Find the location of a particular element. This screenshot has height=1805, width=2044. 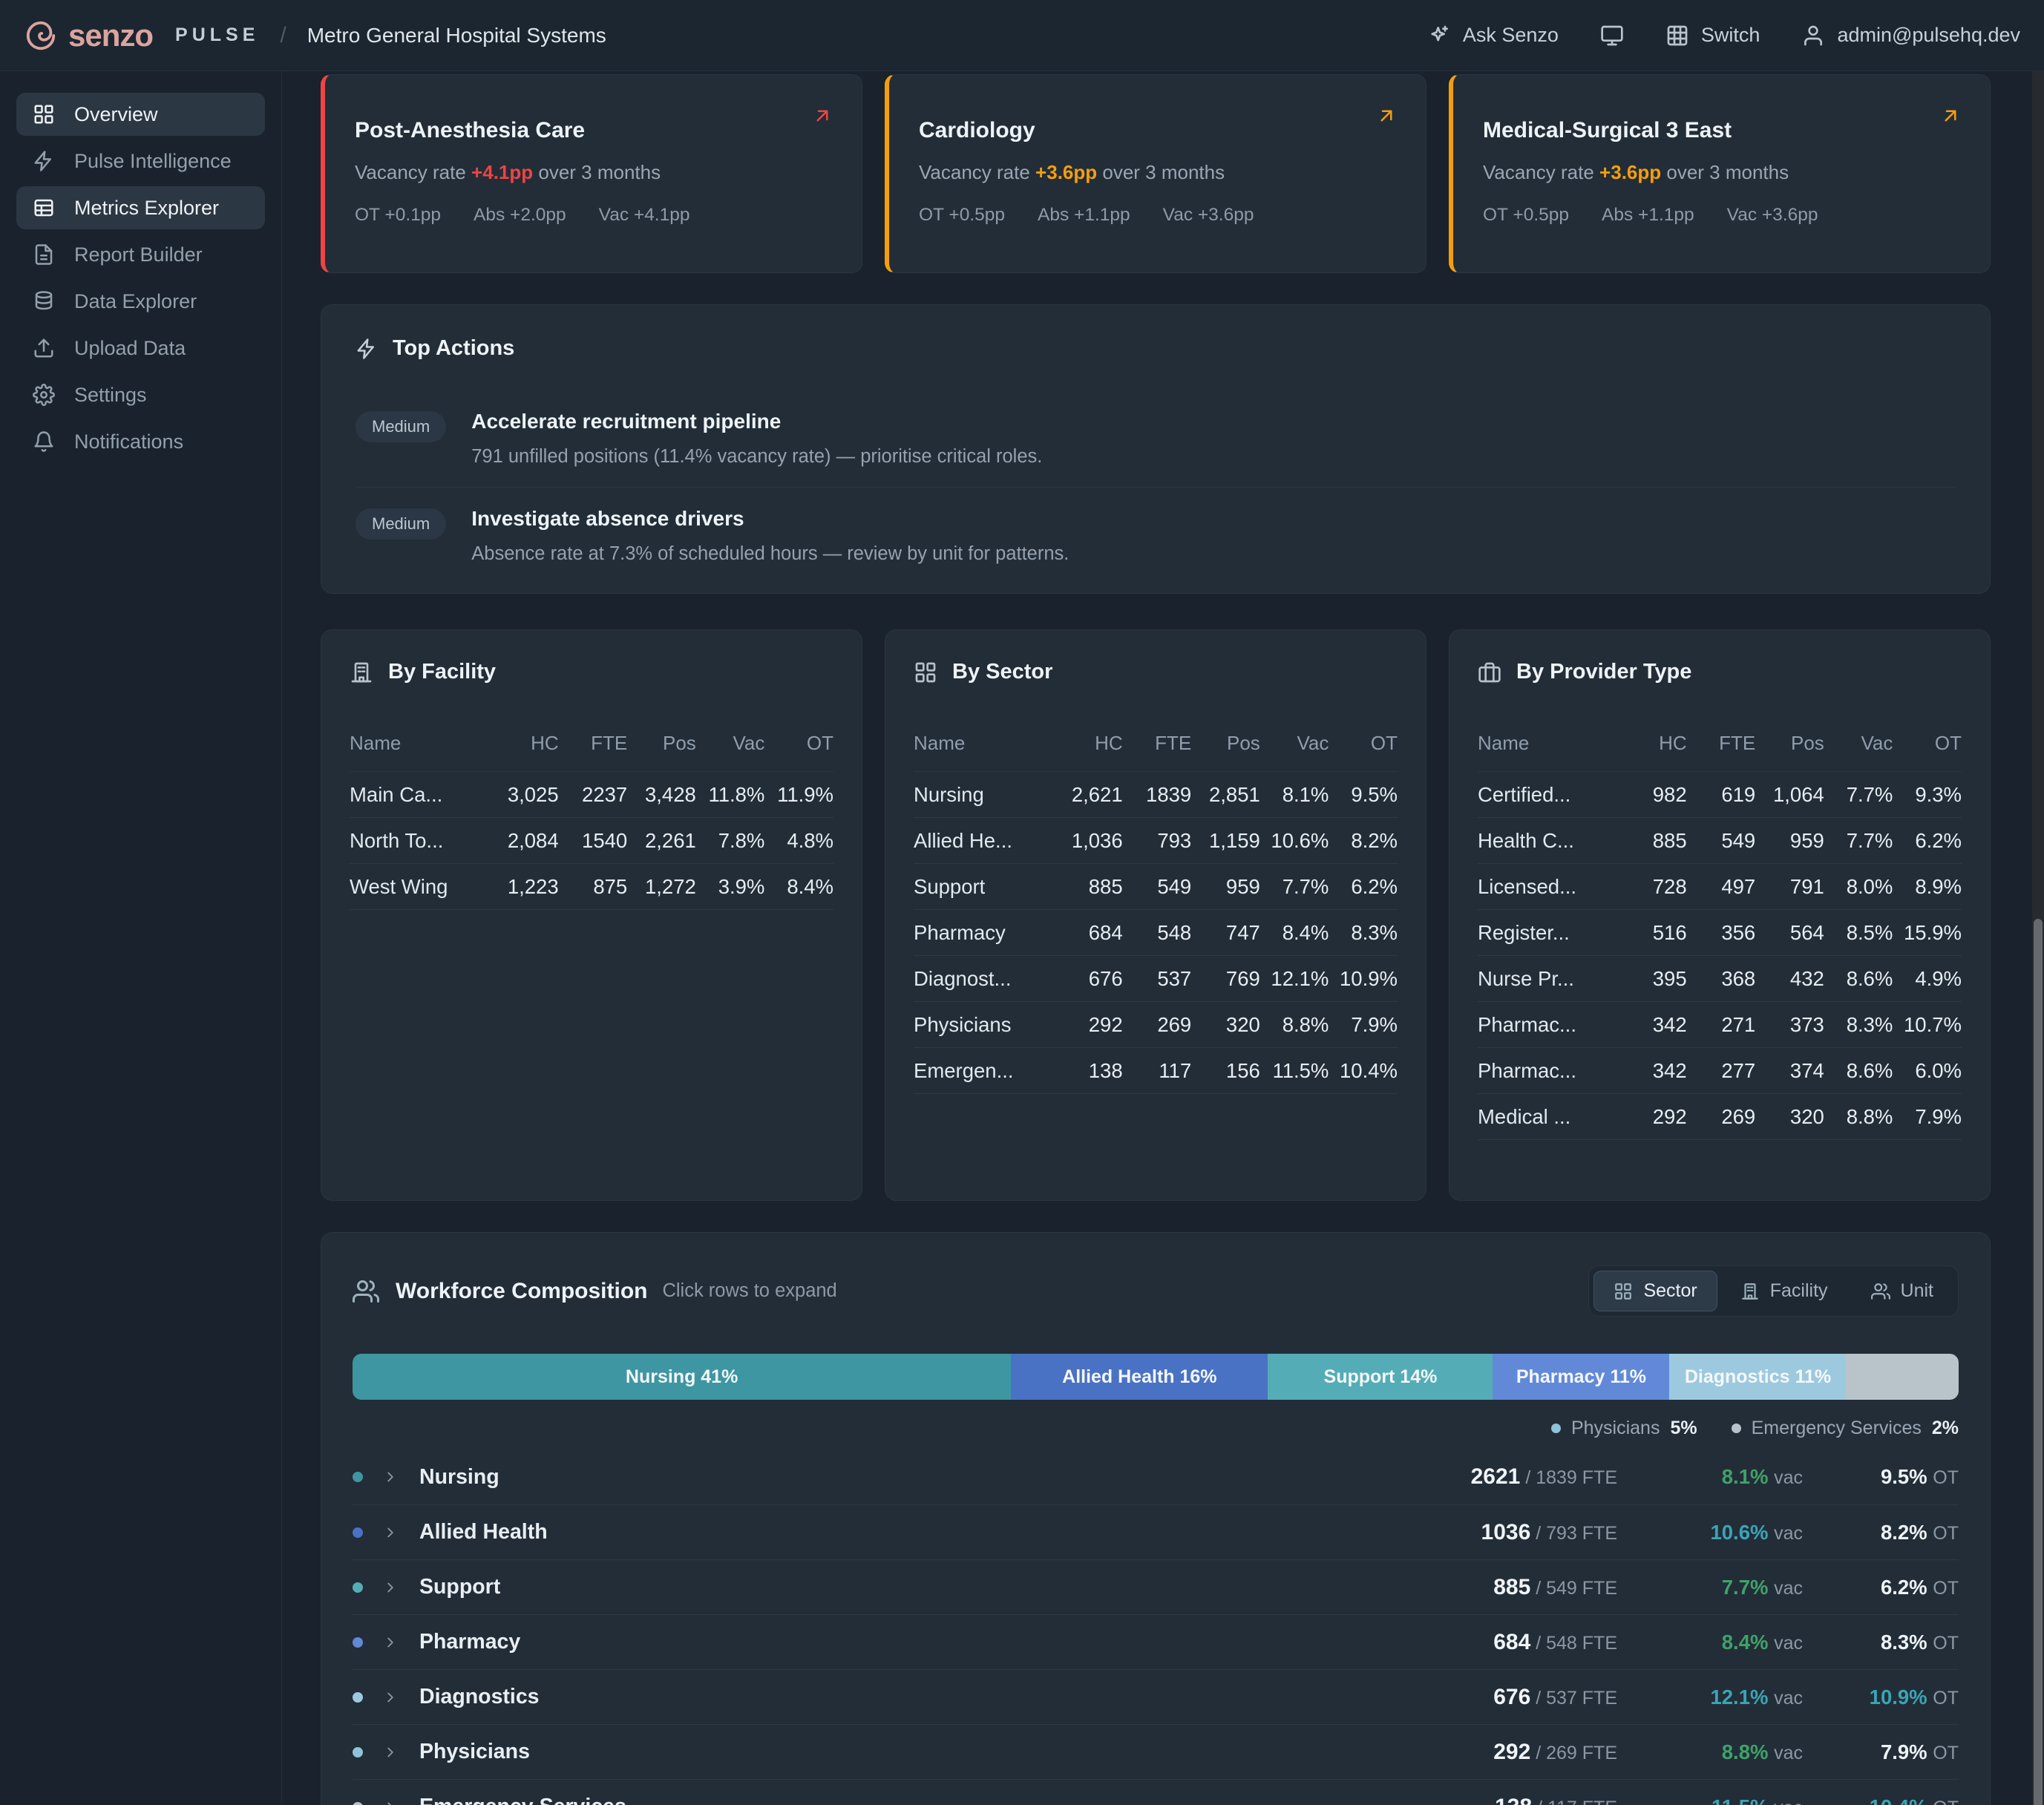

legend-dot is located at coordinates (1736, 1428).